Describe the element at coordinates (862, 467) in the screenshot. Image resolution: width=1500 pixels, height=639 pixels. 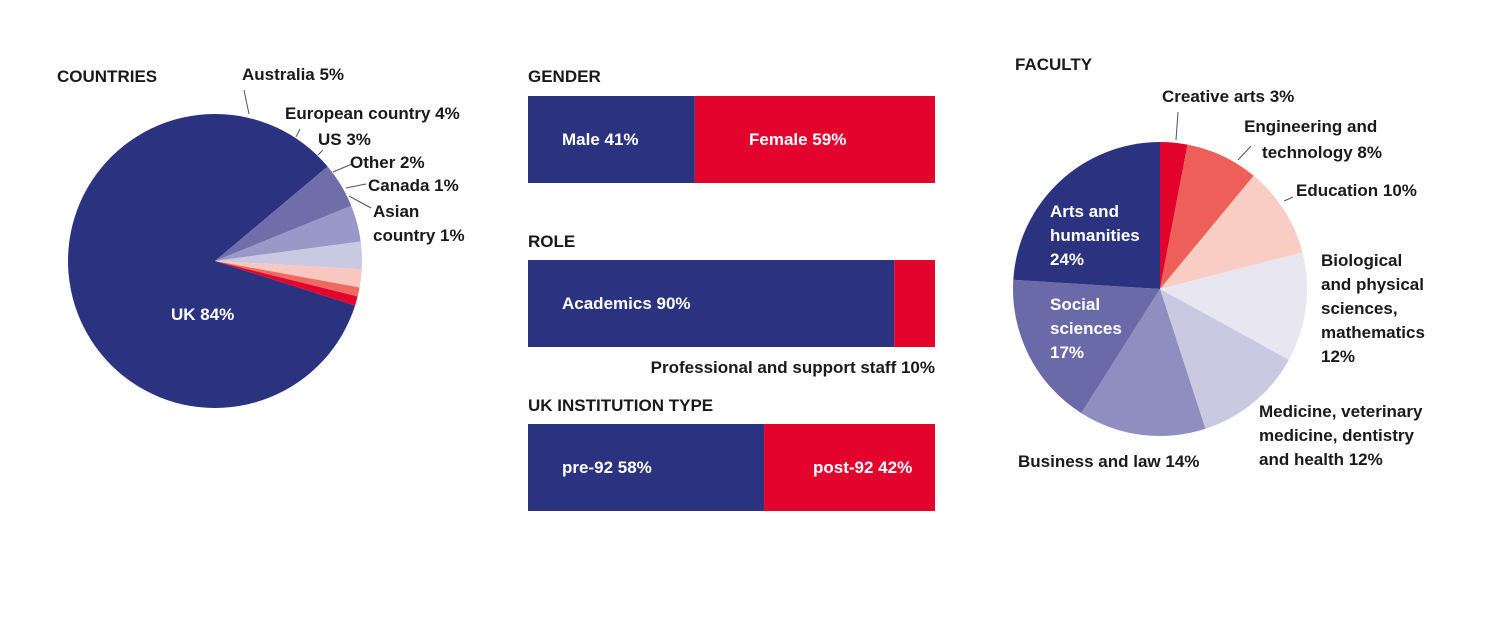
I see `label-post92: post-92 42%` at that location.